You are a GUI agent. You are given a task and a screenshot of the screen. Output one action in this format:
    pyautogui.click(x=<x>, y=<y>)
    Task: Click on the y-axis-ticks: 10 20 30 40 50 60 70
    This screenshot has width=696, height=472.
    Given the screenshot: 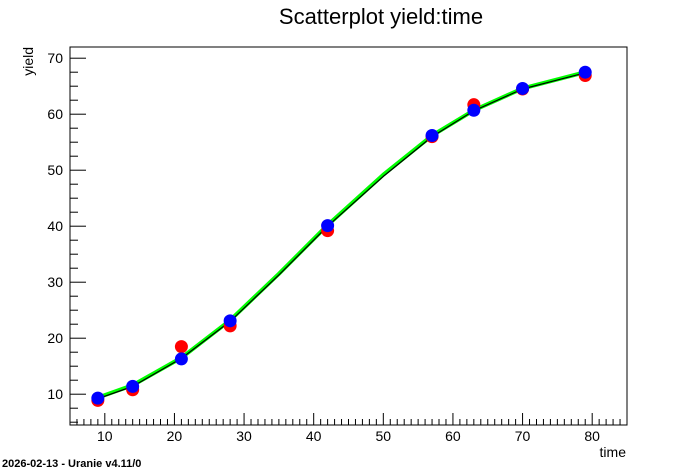 What is the action you would take?
    pyautogui.click(x=66, y=236)
    